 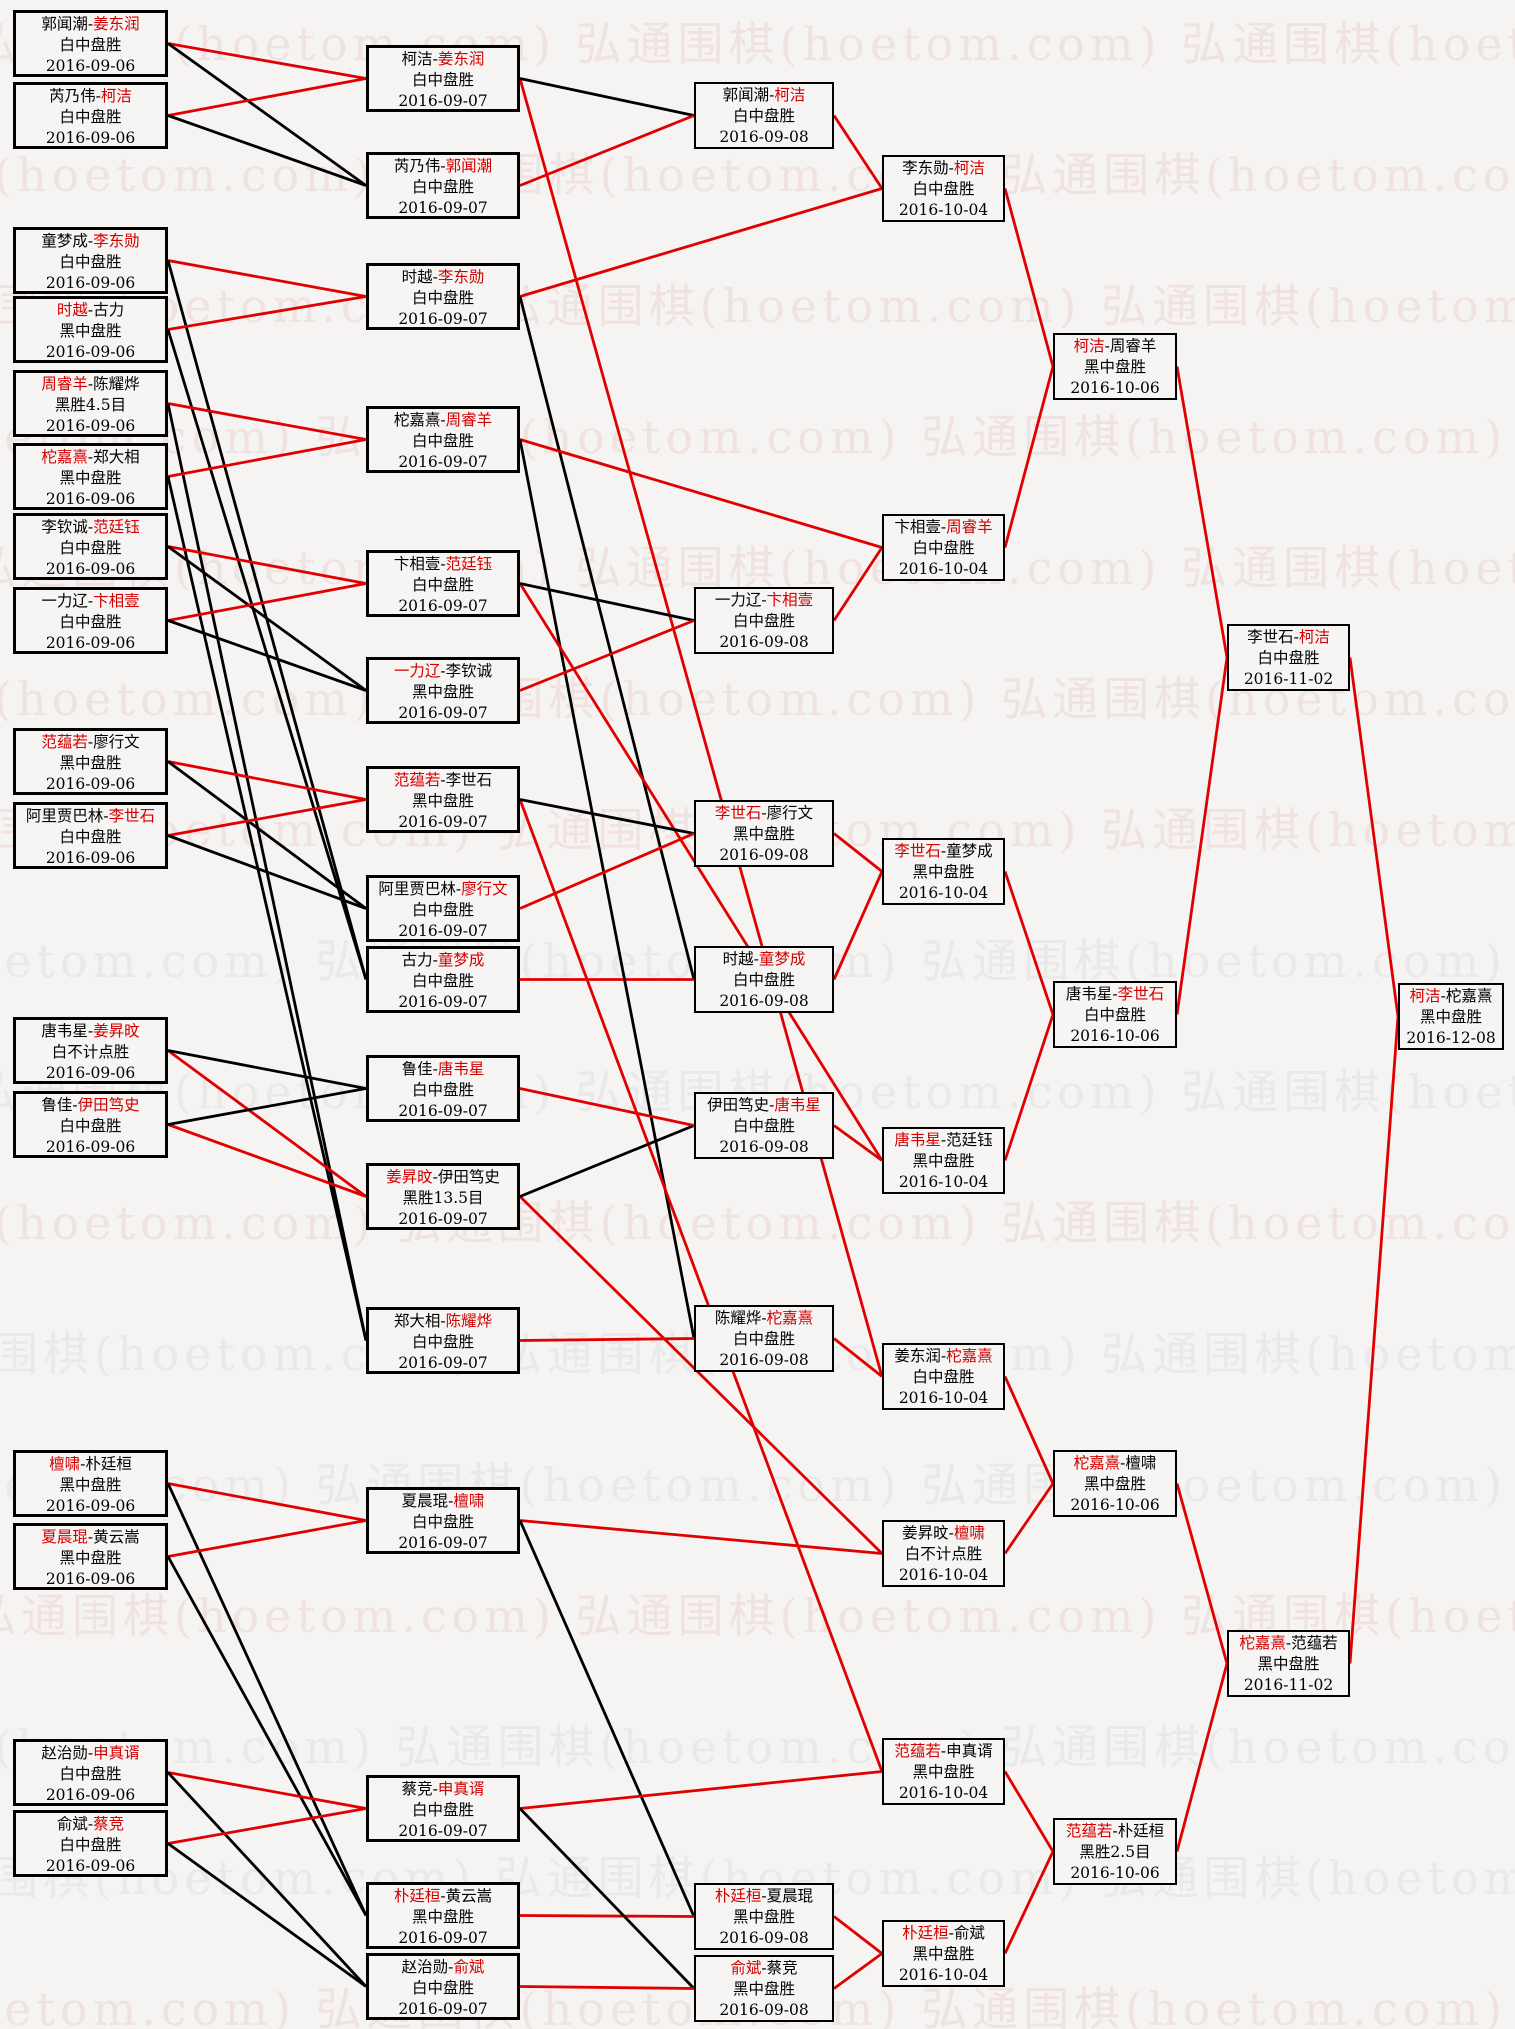 I want to click on player-loser: 童梦成, so click(x=64, y=241).